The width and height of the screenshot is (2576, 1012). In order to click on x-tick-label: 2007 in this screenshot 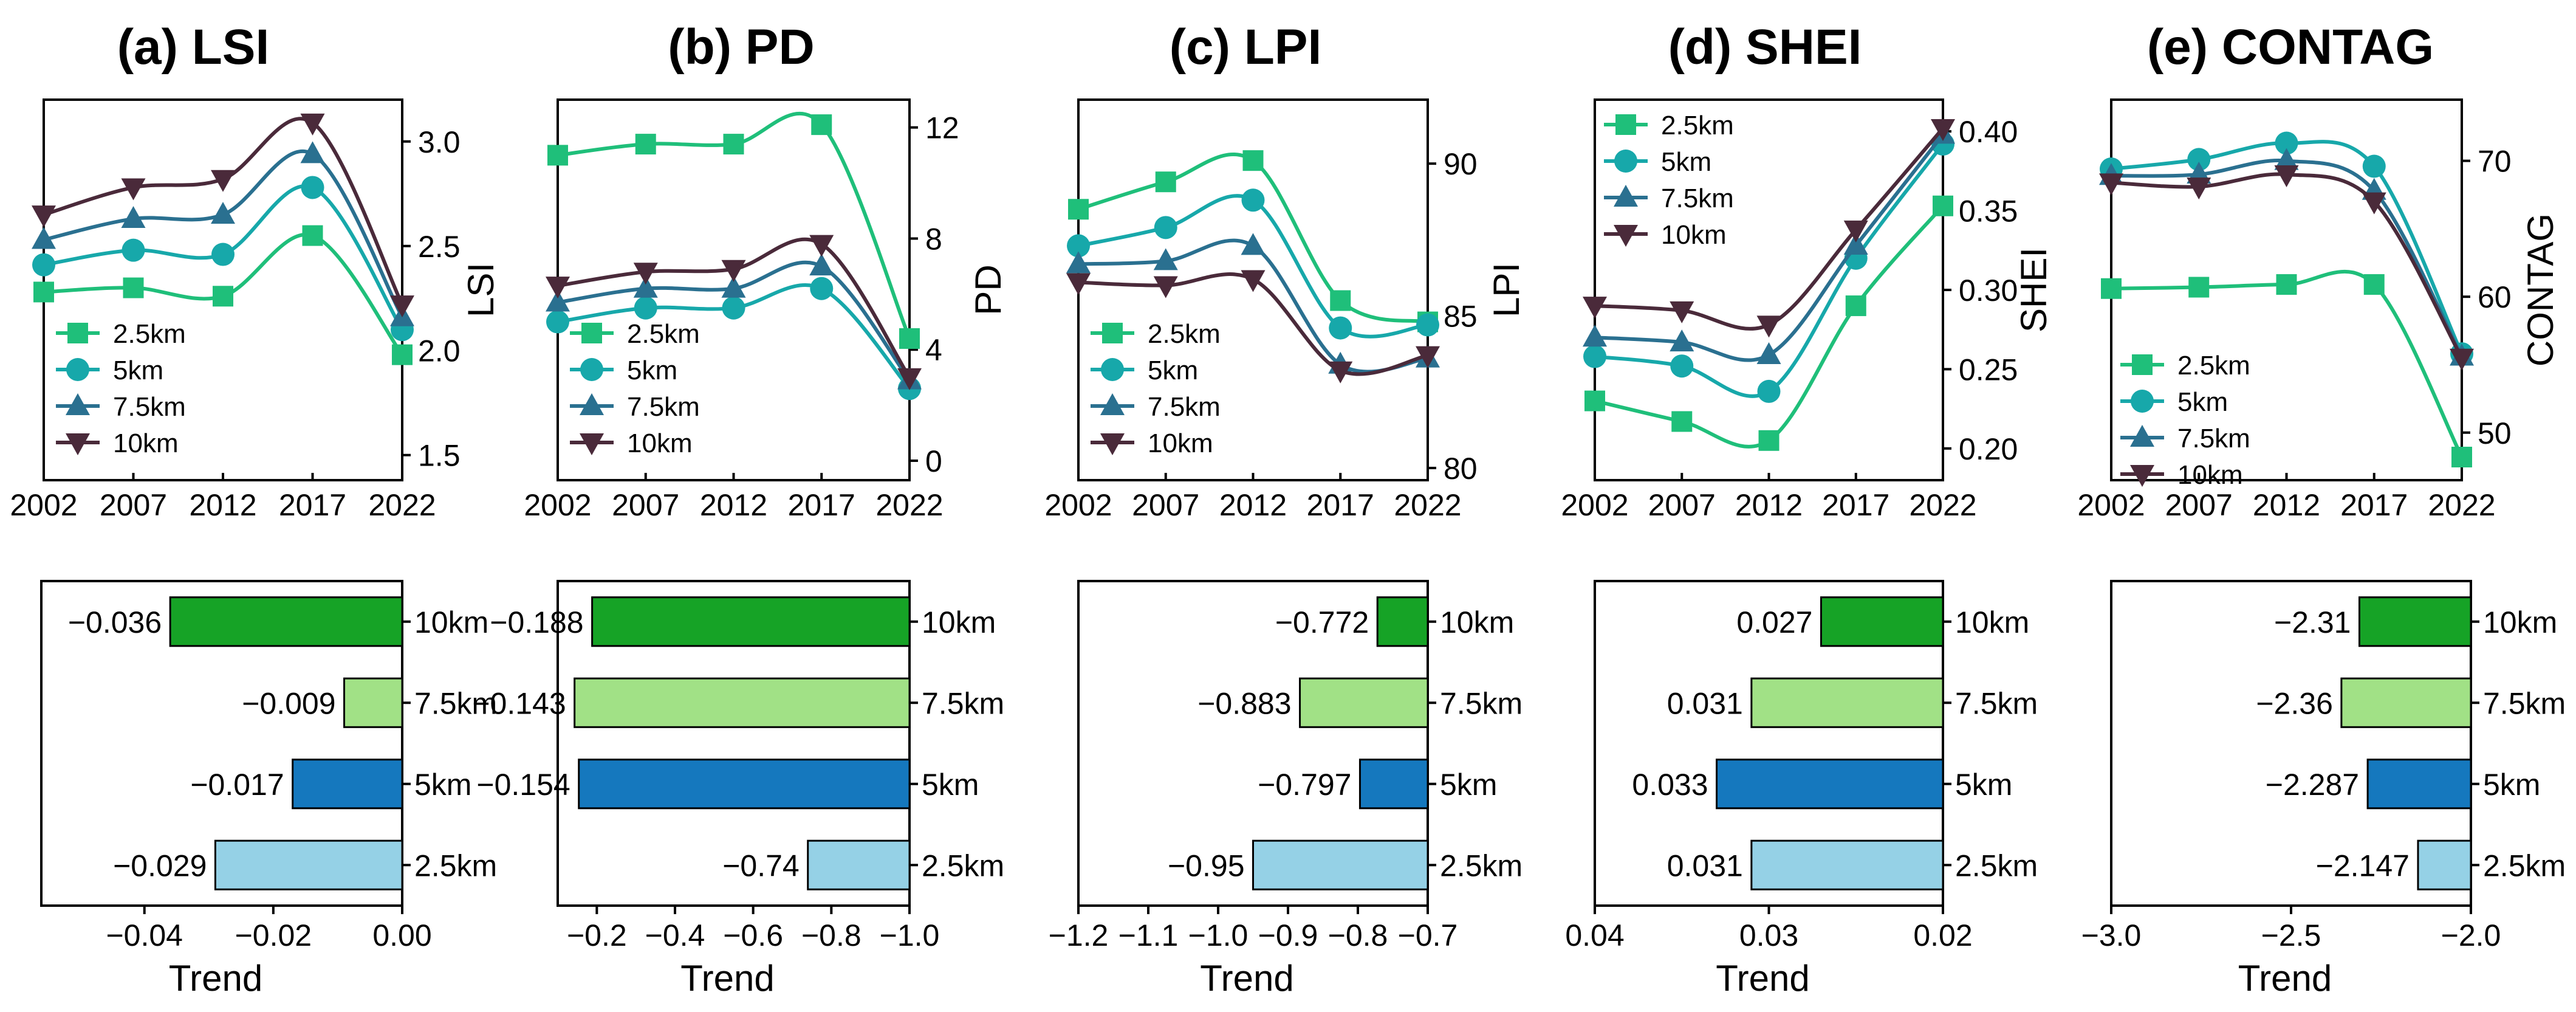, I will do `click(133, 505)`.